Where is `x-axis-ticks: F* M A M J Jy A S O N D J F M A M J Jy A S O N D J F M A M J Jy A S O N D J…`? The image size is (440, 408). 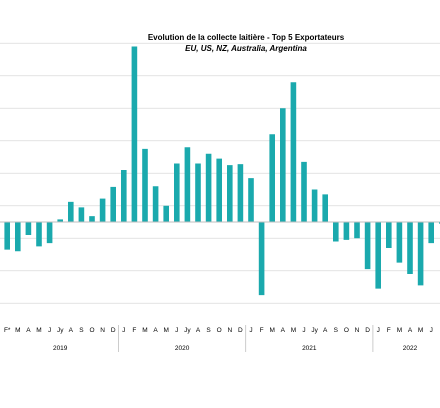 x-axis-ticks: F* M A M J Jy A S O N D J F M A M J Jy A S O N D J F M A M J Jy A S O N D J… is located at coordinates (218, 330).